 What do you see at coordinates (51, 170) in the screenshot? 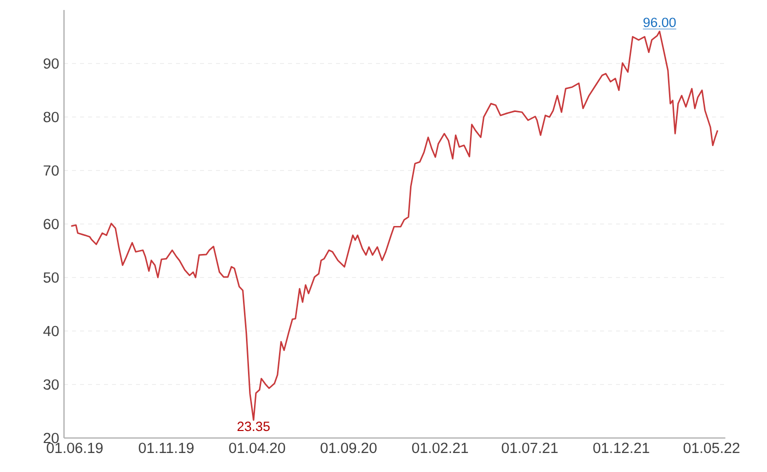
I see `y-tick-label: 70` at bounding box center [51, 170].